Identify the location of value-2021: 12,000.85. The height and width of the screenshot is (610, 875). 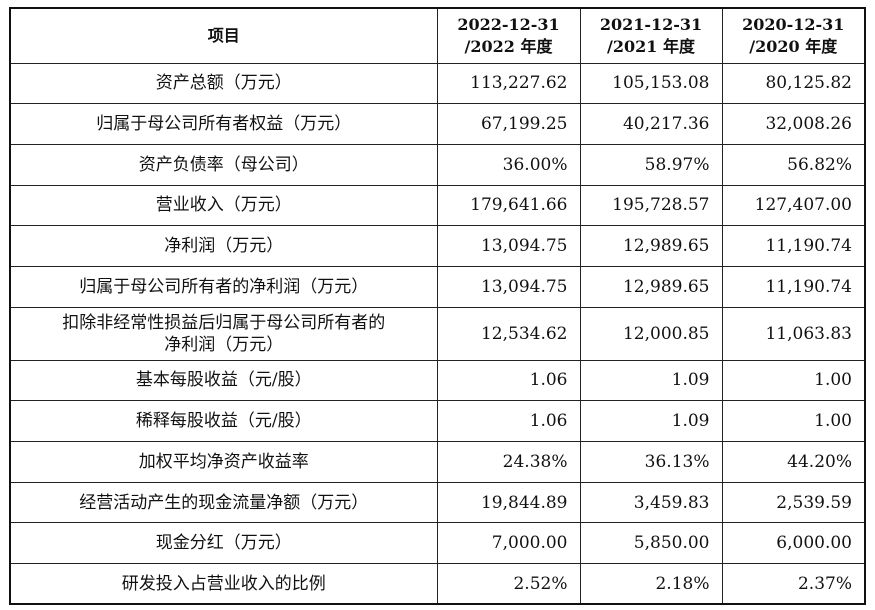
(651, 333).